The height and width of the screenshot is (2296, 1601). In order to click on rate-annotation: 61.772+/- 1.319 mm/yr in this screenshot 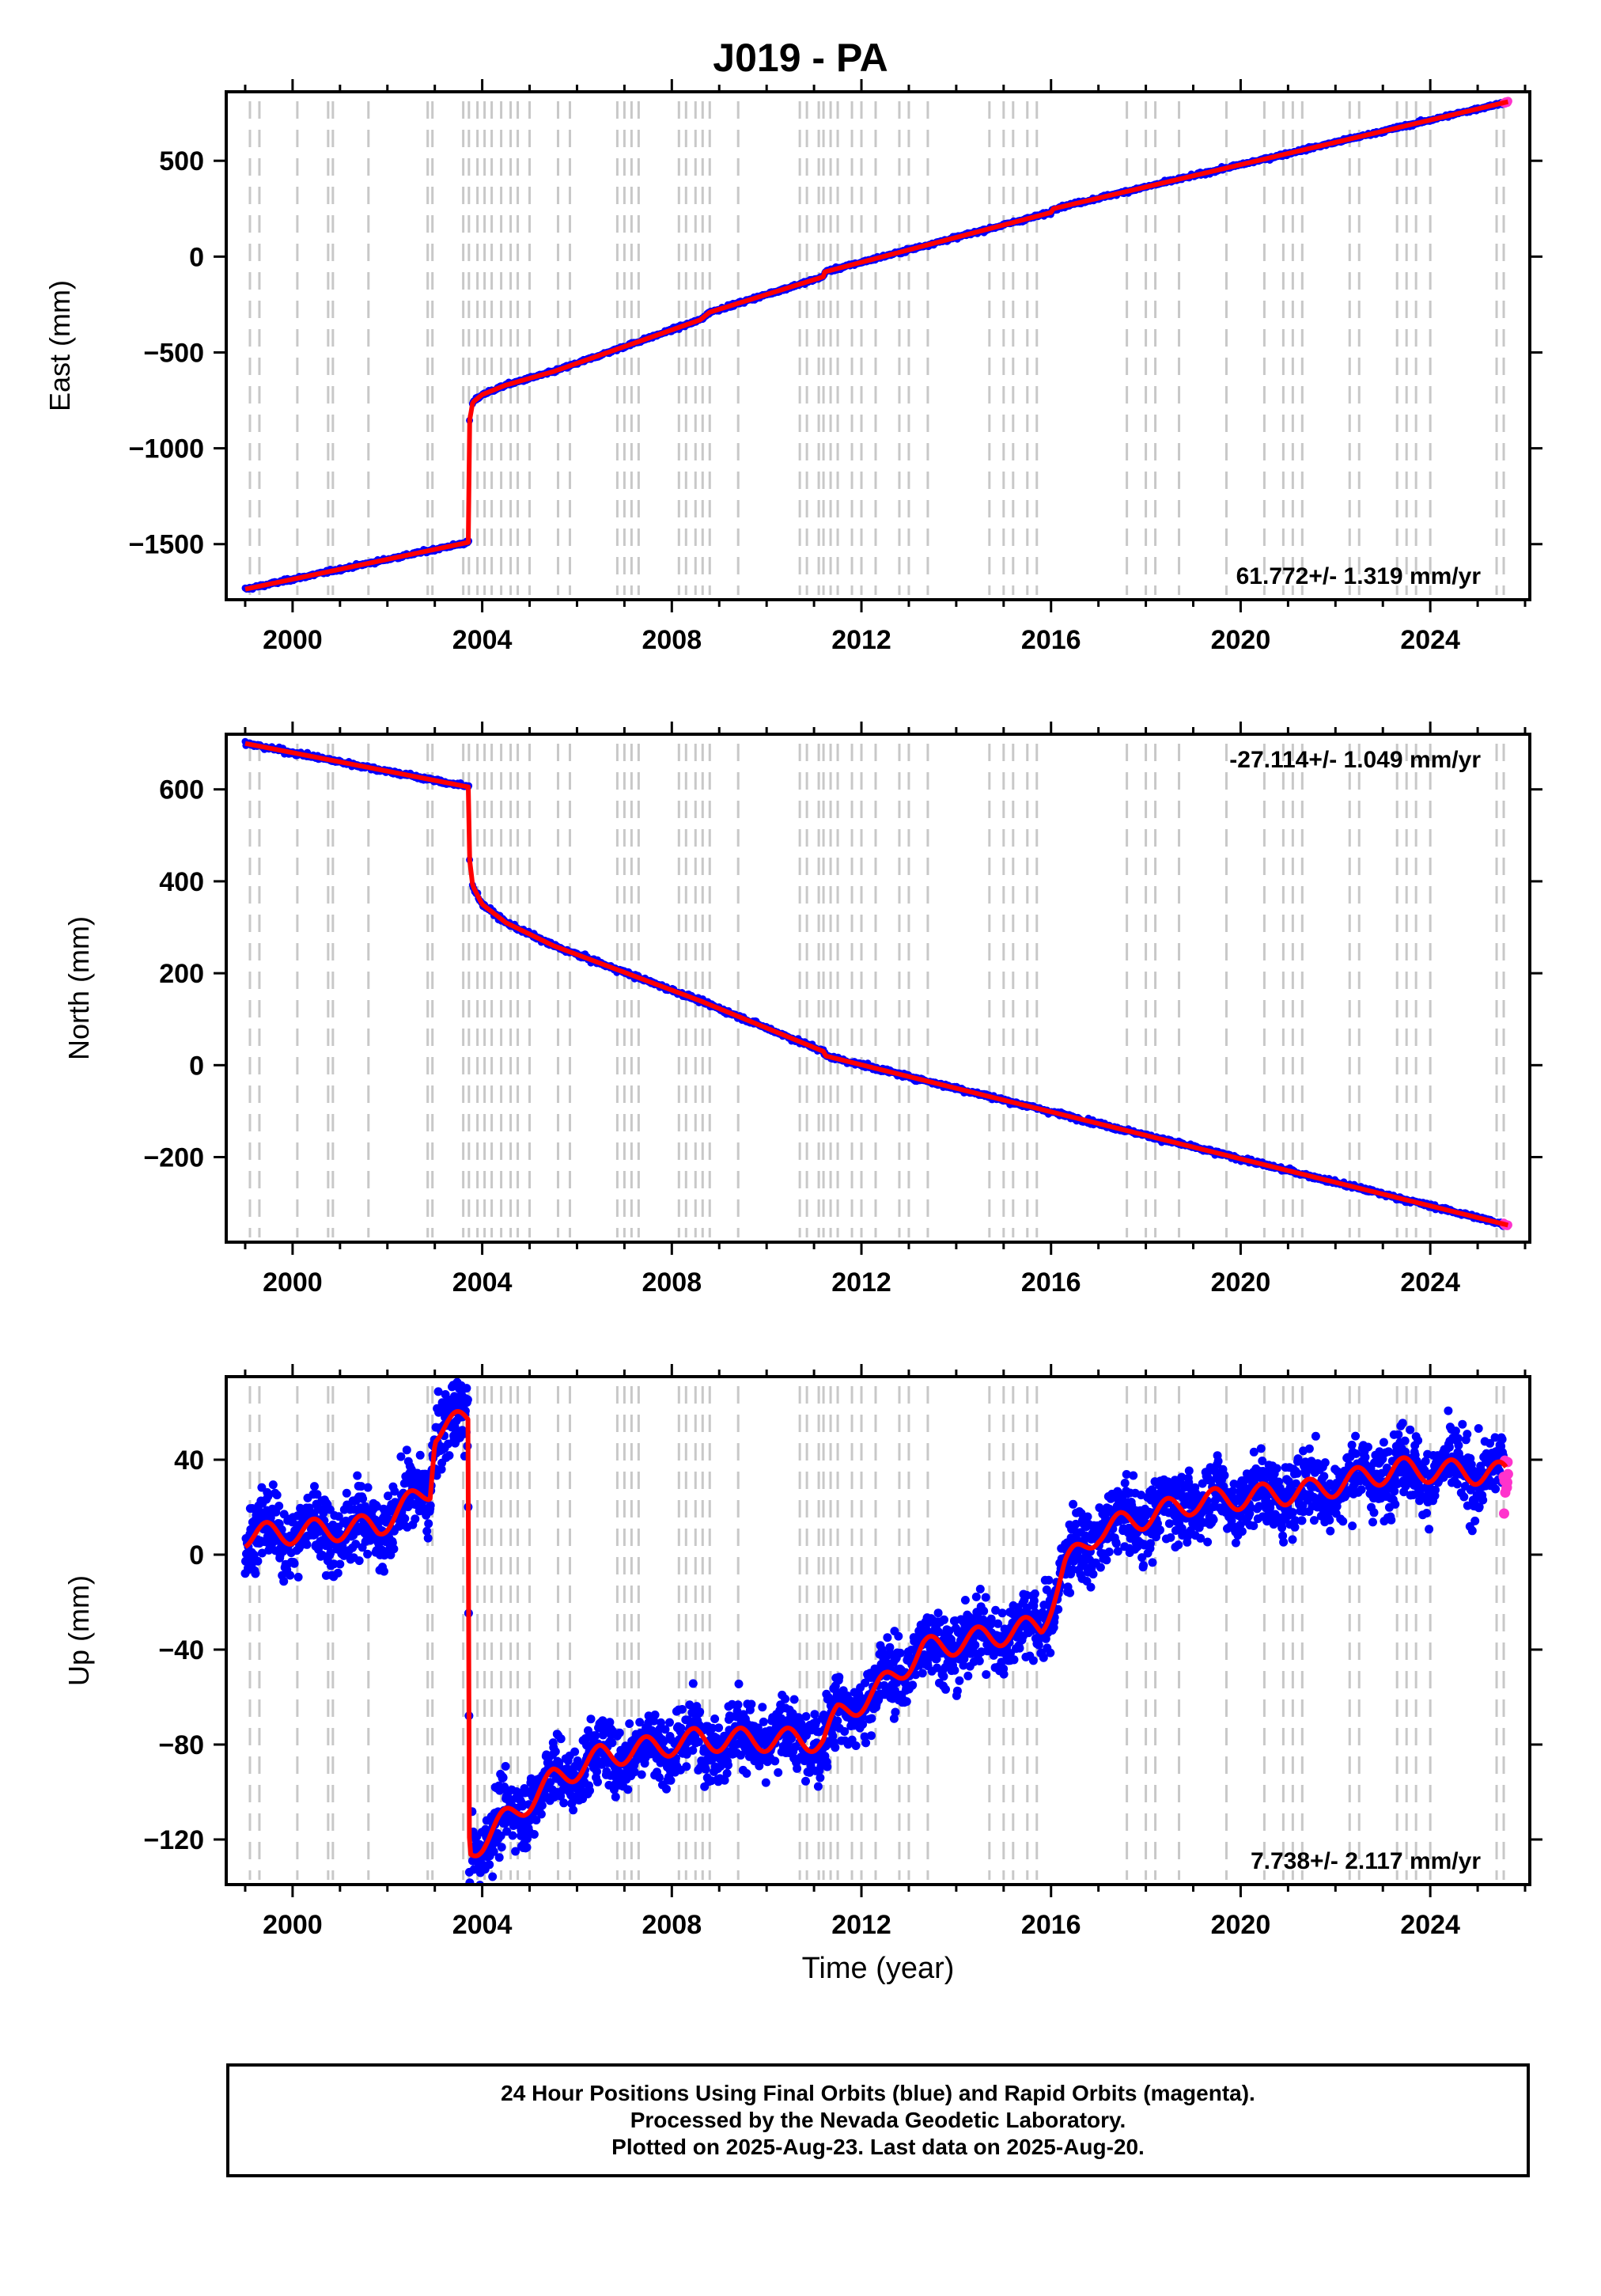, I will do `click(1359, 576)`.